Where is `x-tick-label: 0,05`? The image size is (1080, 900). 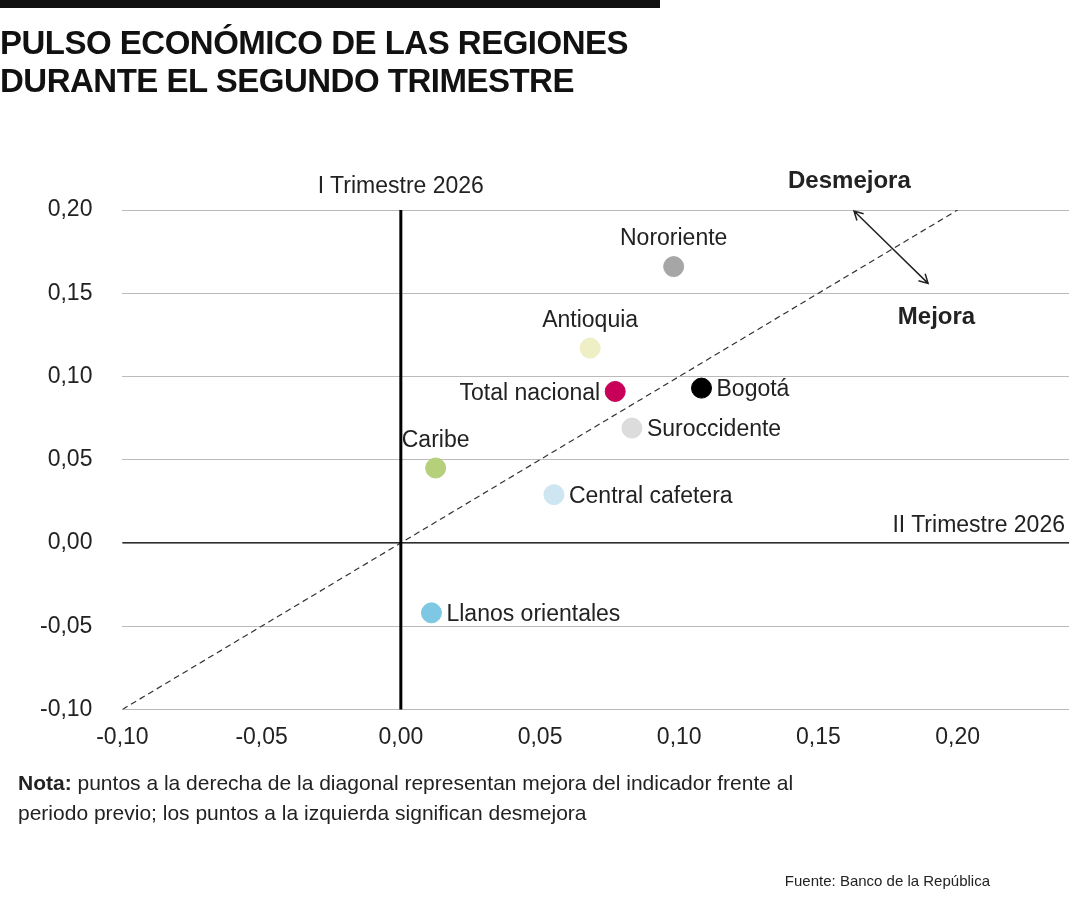
x-tick-label: 0,05 is located at coordinates (540, 735).